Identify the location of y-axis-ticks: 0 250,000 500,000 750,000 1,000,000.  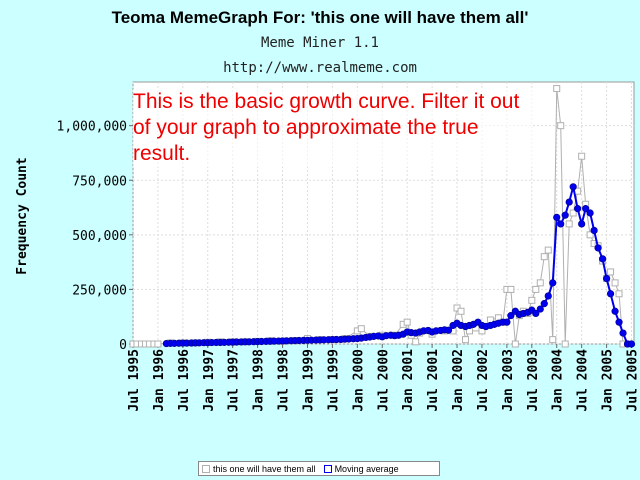
(95, 236).